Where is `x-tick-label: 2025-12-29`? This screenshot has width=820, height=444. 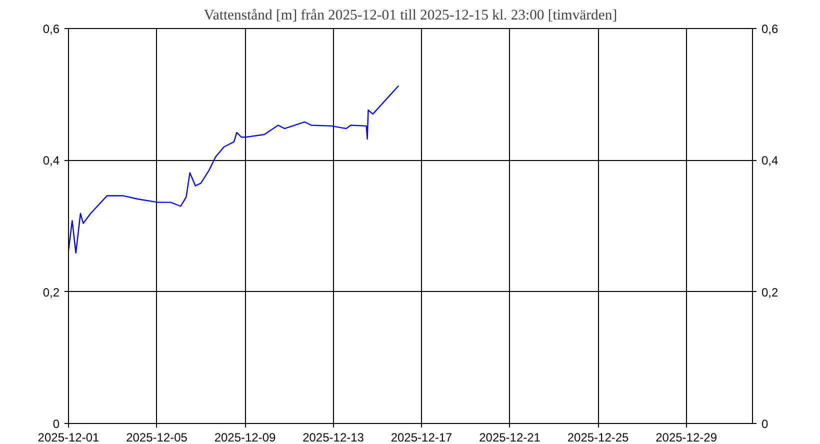
x-tick-label: 2025-12-29 is located at coordinates (687, 437).